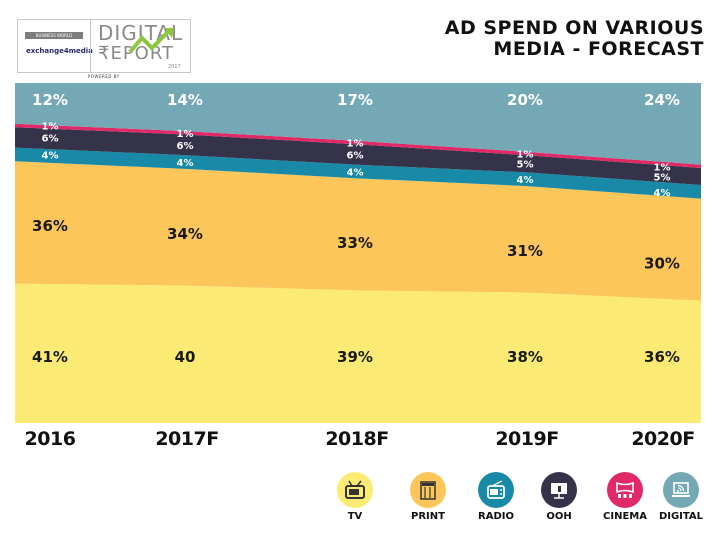 The height and width of the screenshot is (537, 720). What do you see at coordinates (662, 100) in the screenshot?
I see `data-label-digital: 24%` at bounding box center [662, 100].